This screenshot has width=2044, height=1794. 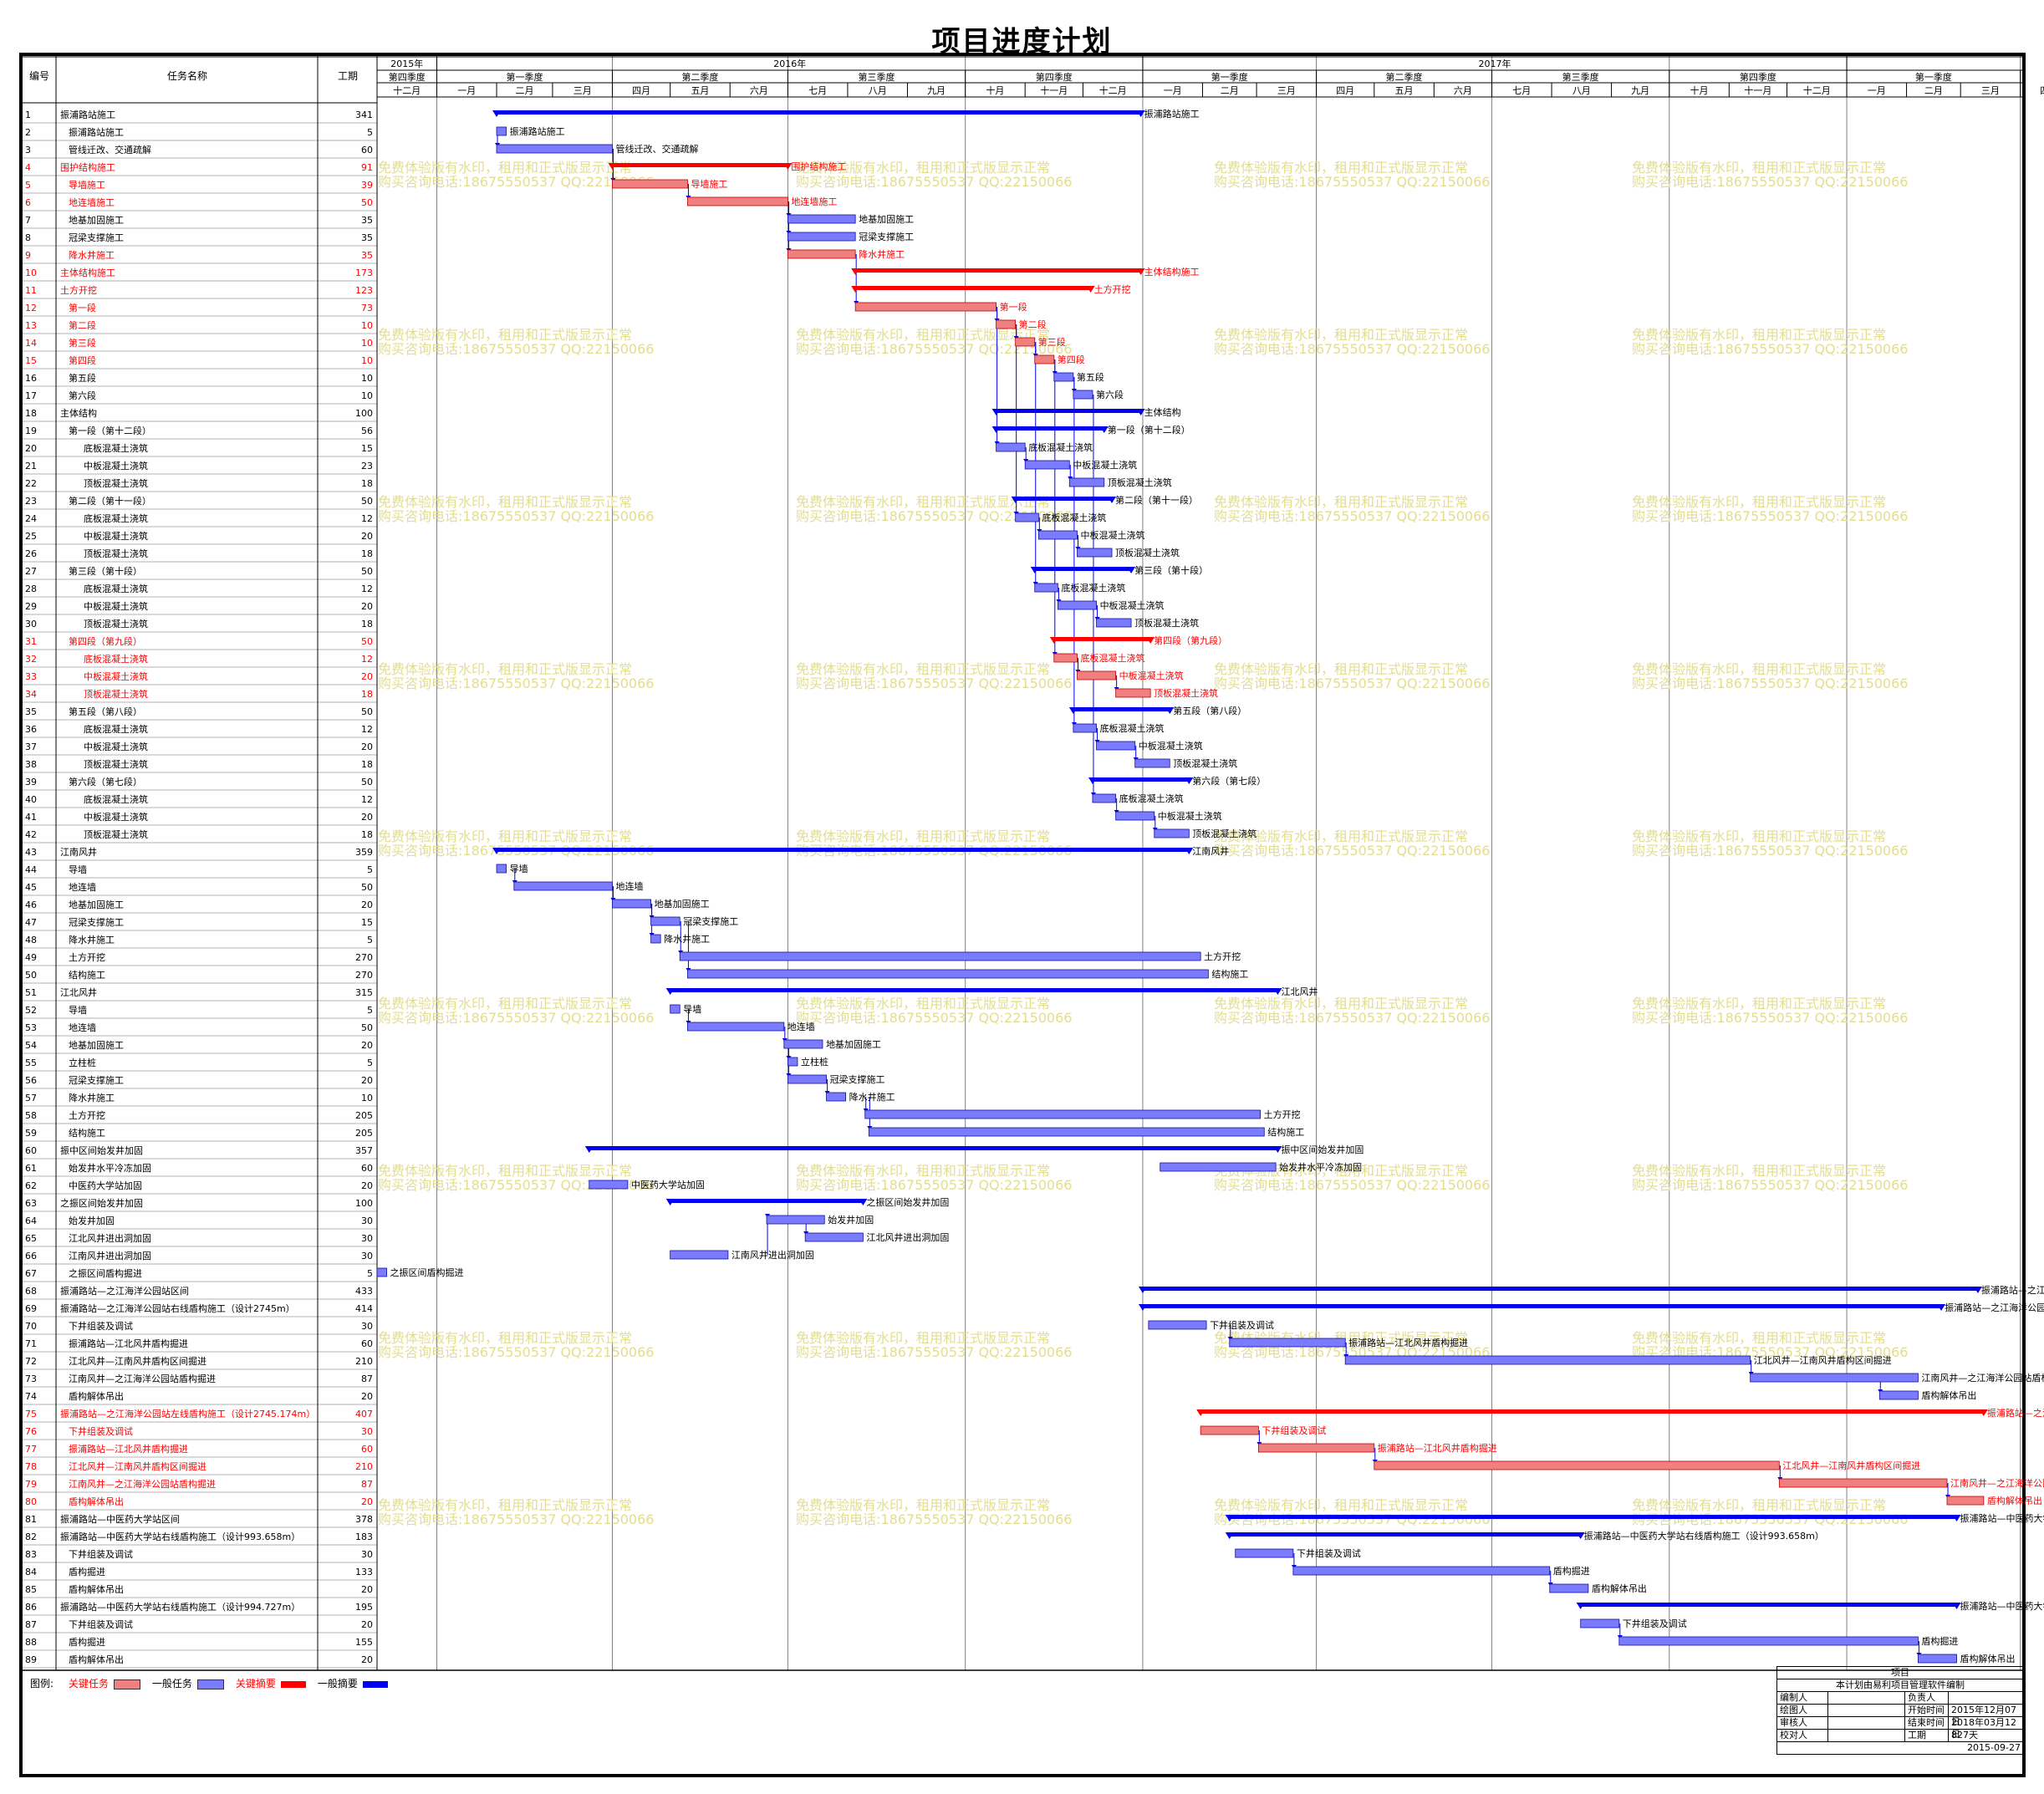 I want to click on bar-label: 中板混凝土浇筑, so click(x=1151, y=675).